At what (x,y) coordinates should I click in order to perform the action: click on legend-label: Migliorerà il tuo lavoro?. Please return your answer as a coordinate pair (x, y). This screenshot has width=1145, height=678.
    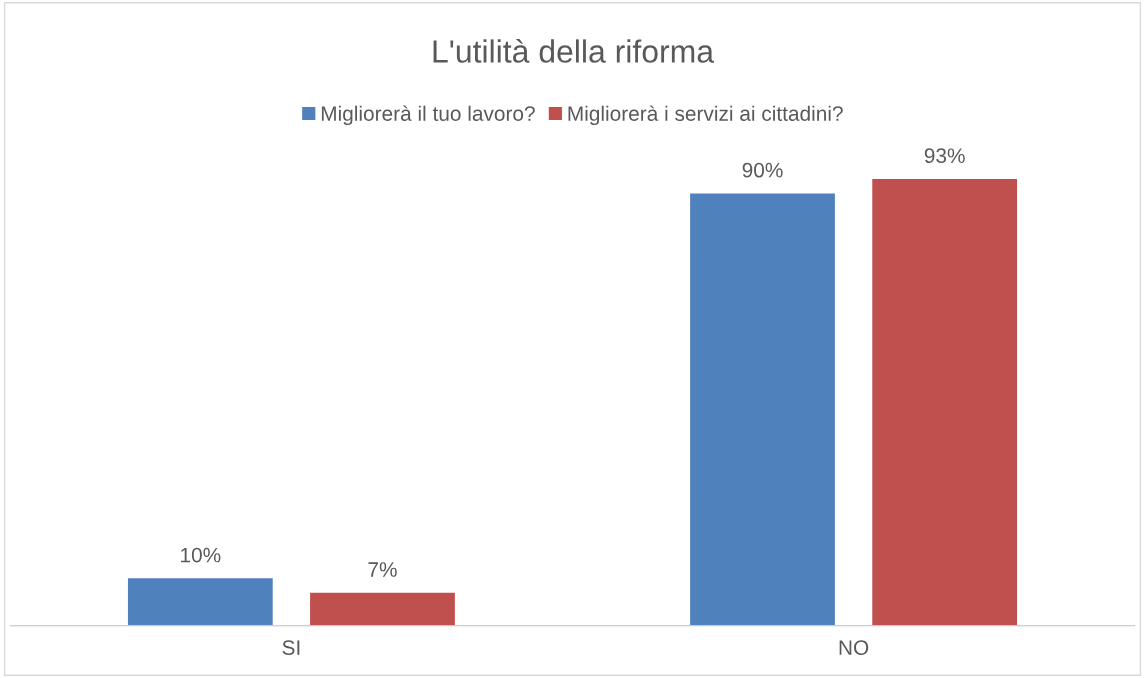
    Looking at the image, I should click on (428, 115).